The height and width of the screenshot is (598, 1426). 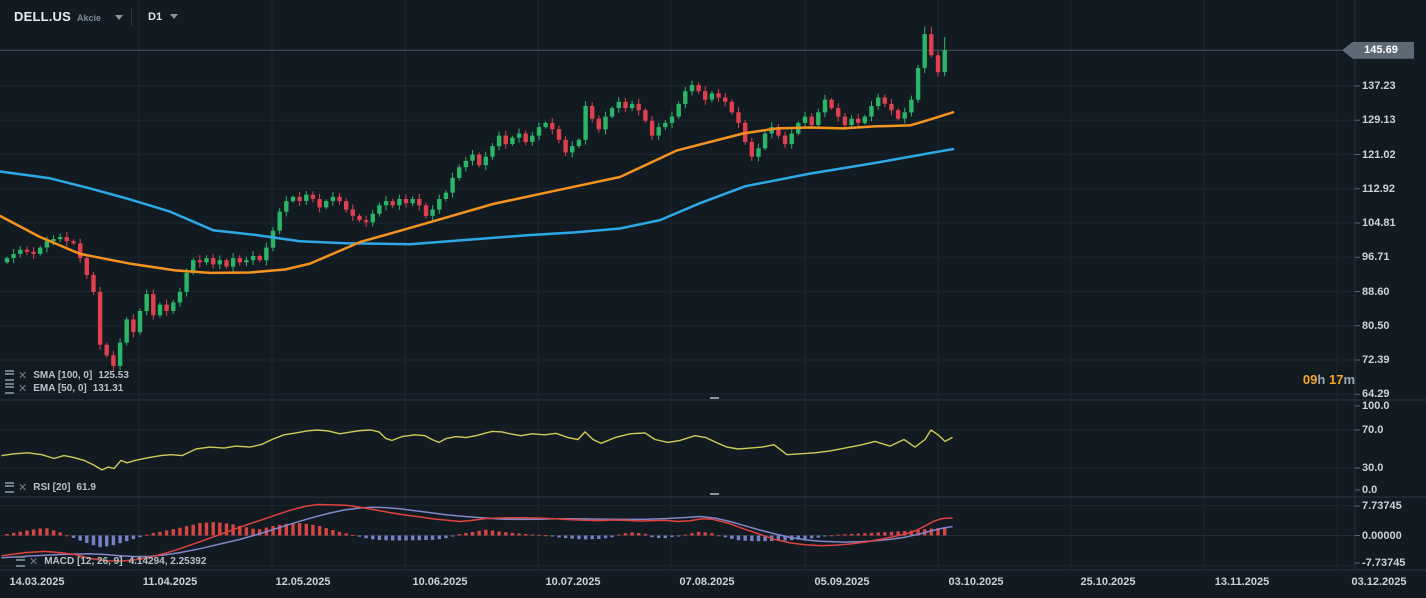 What do you see at coordinates (842, 582) in the screenshot?
I see `date-tick-label: 05.09.2025` at bounding box center [842, 582].